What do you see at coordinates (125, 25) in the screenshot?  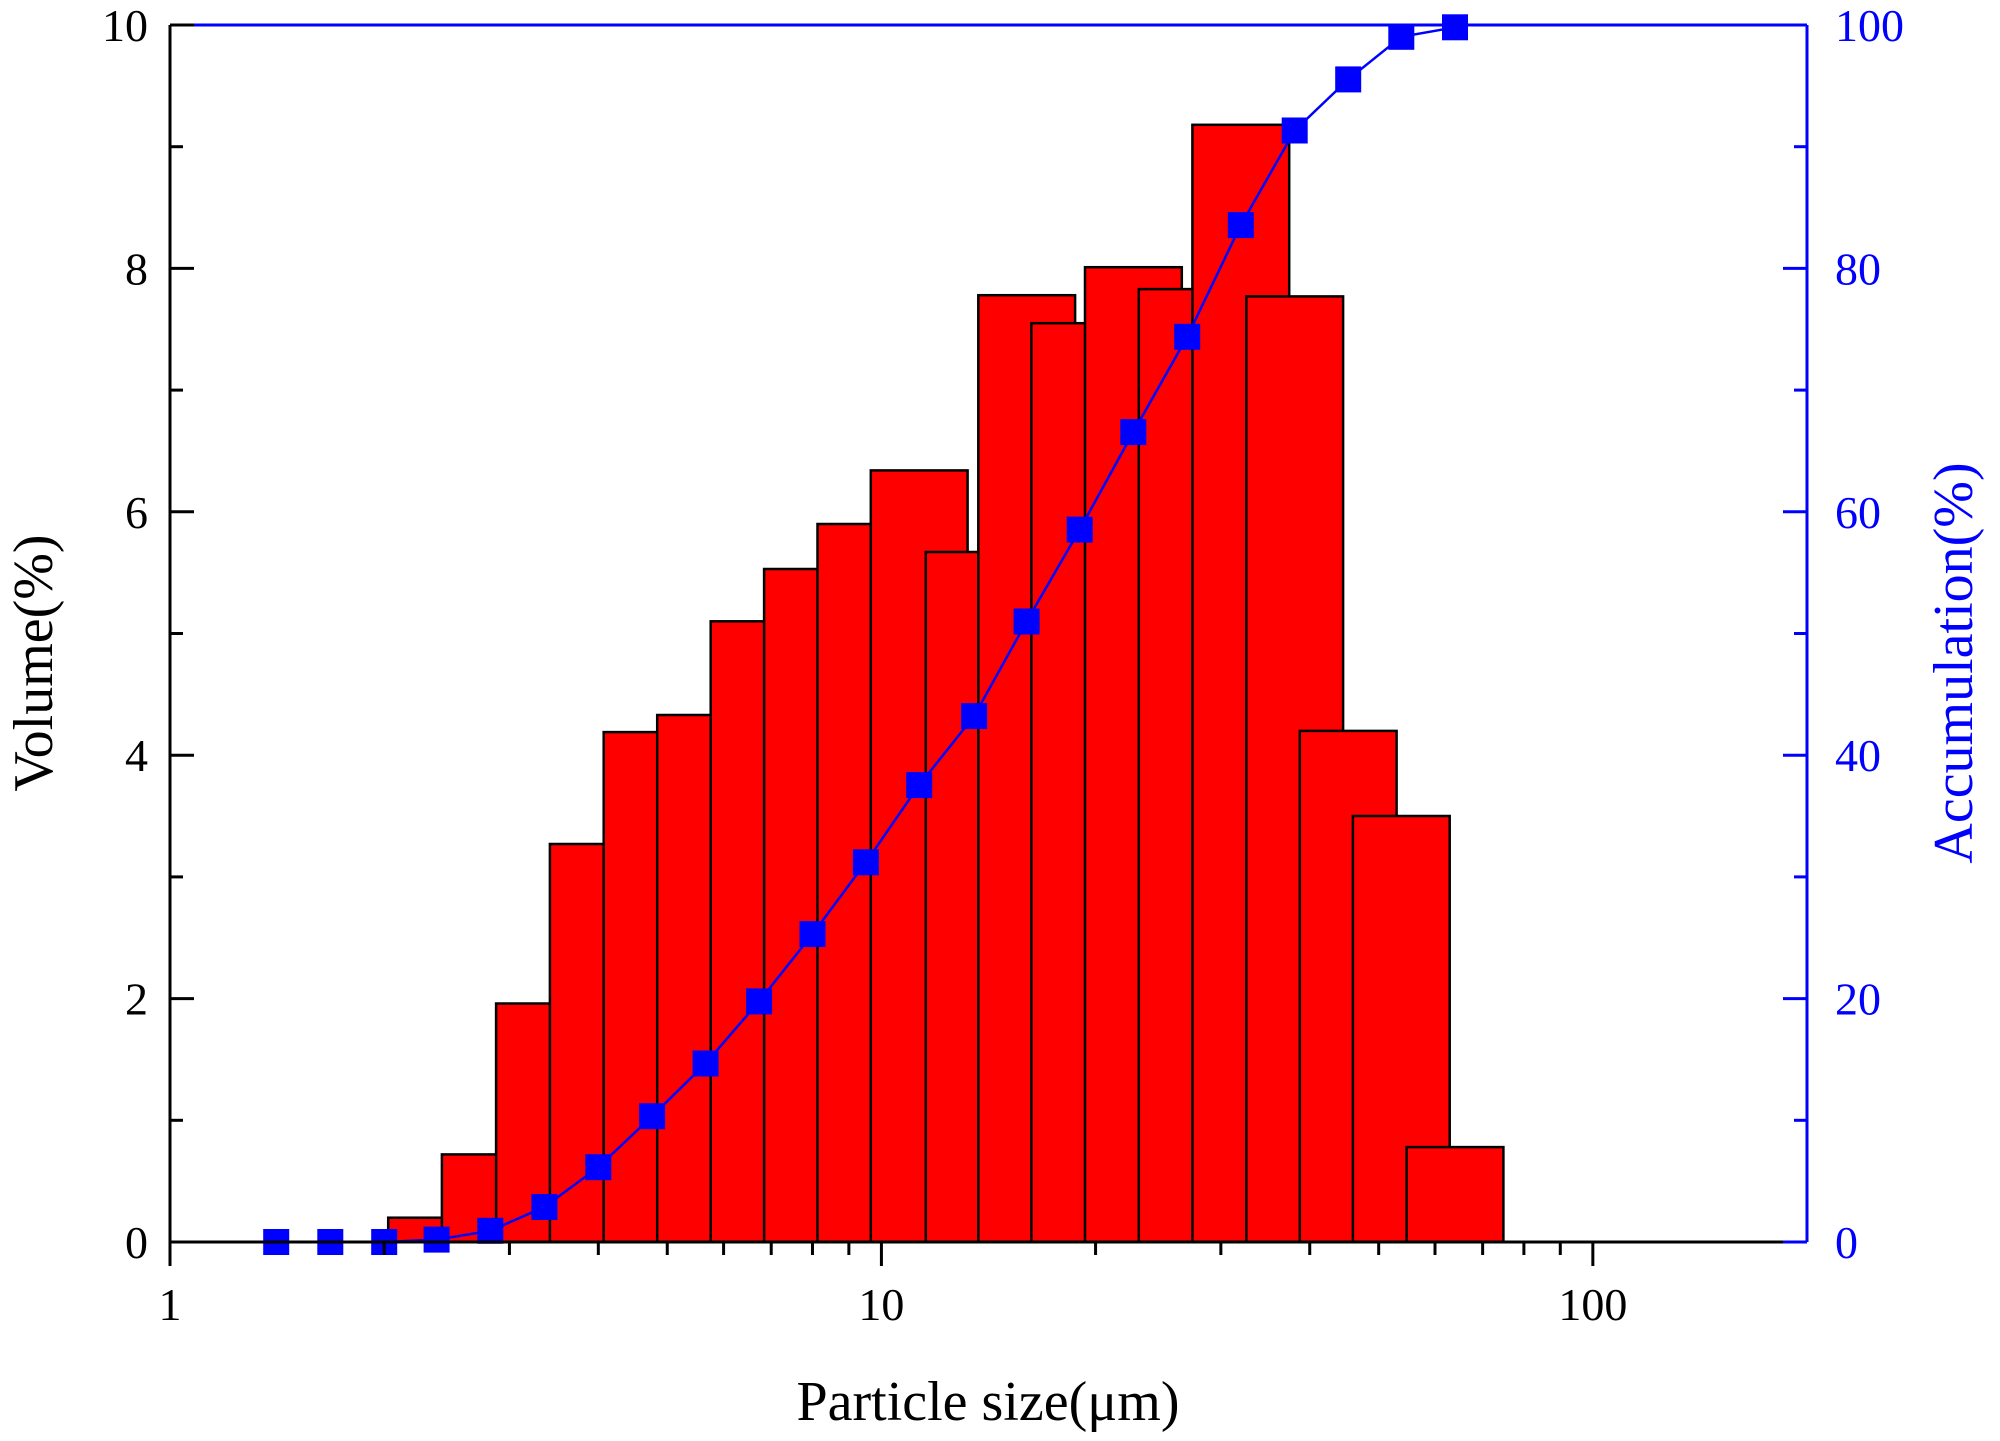 I see `y-tick-label: 10` at bounding box center [125, 25].